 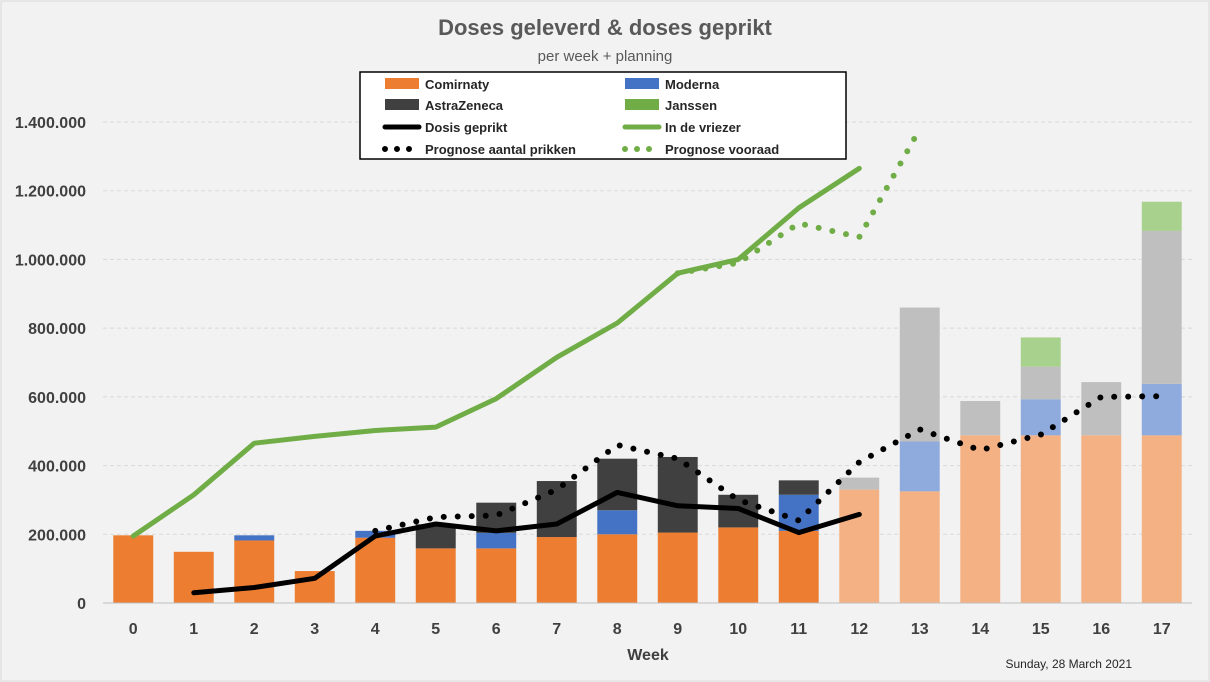 I want to click on x-tick-label: 3, so click(x=314, y=629).